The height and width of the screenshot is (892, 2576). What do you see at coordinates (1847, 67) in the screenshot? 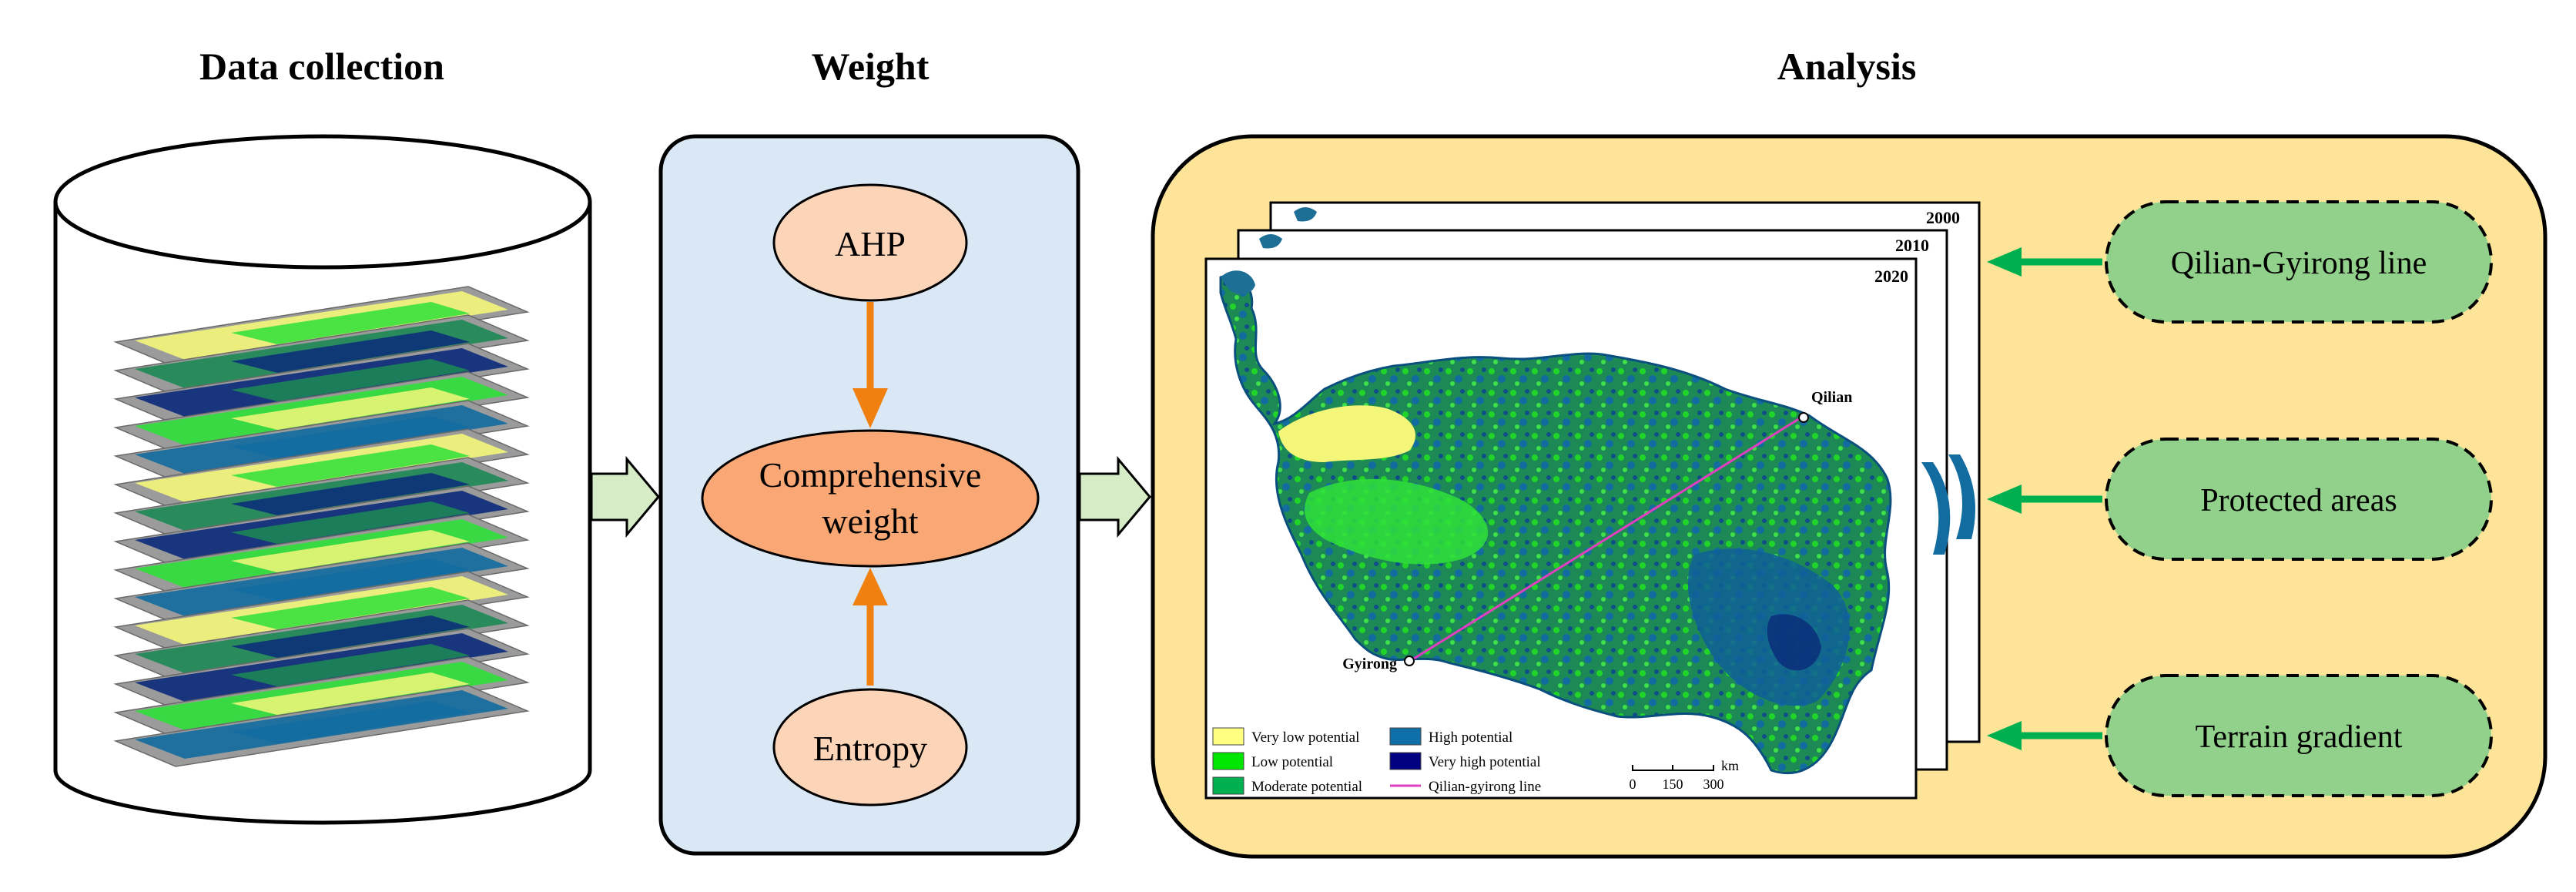
I see `analysis-title: Analysis` at bounding box center [1847, 67].